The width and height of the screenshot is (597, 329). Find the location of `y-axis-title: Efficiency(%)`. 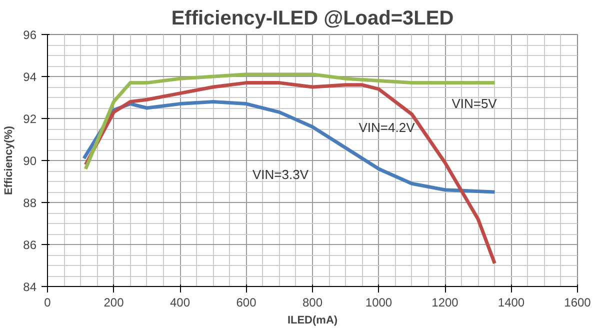

y-axis-title: Efficiency(%) is located at coordinates (9, 161).